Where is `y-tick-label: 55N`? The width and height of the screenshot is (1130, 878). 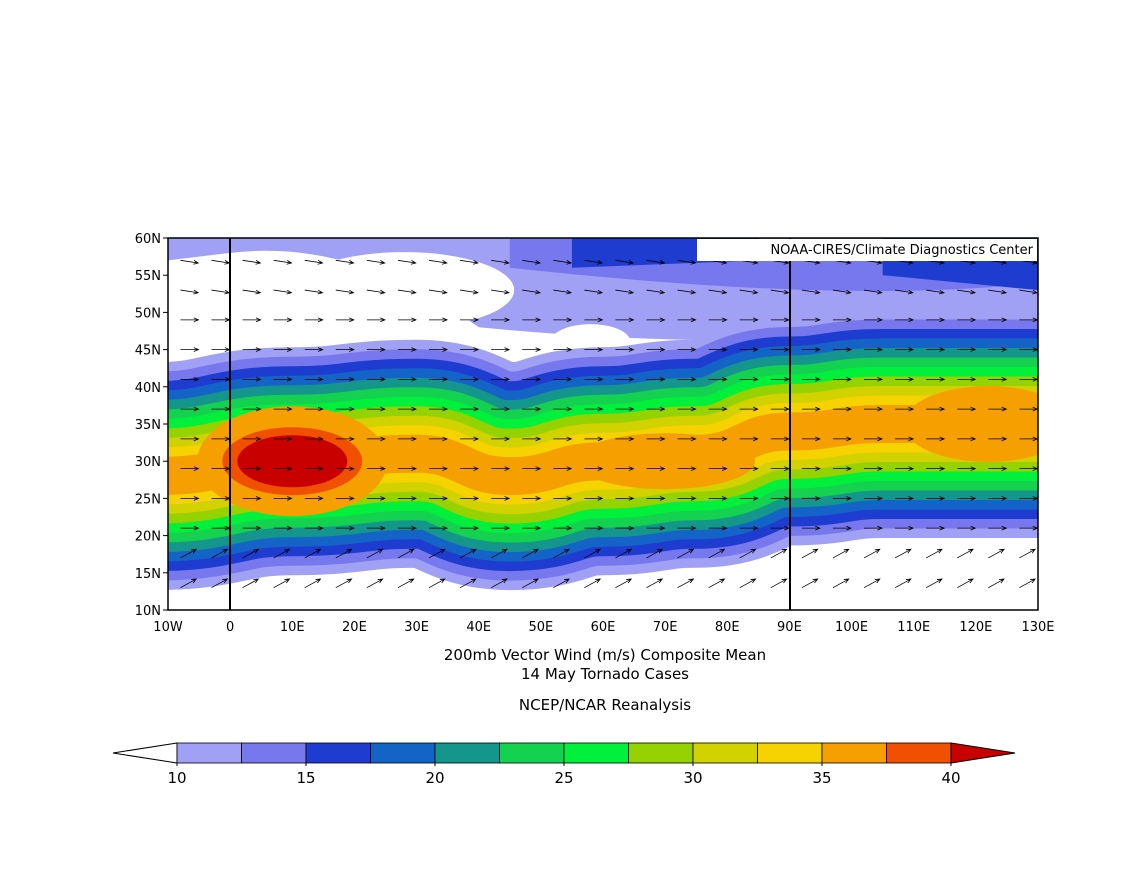
y-tick-label: 55N is located at coordinates (148, 276).